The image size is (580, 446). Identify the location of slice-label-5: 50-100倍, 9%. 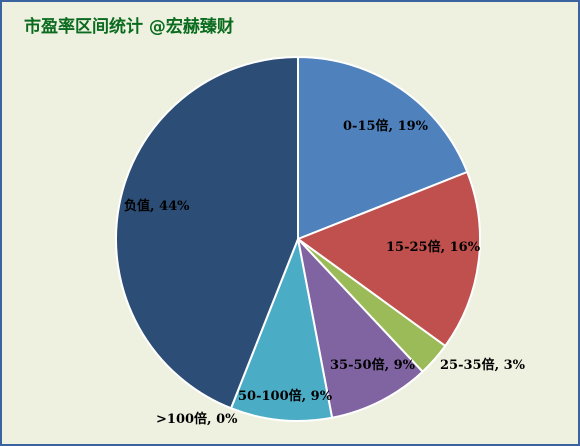
(285, 396).